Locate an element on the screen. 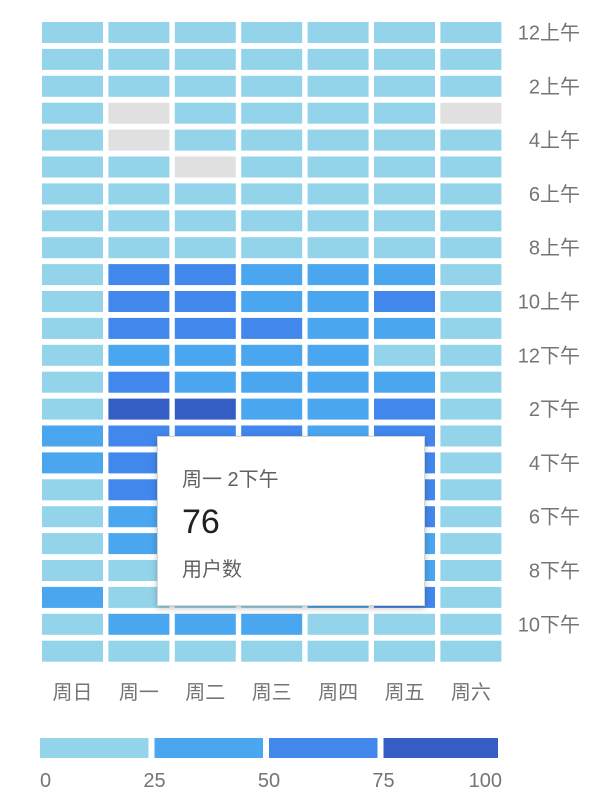 The height and width of the screenshot is (808, 616). day-label: 周二 is located at coordinates (205, 693).